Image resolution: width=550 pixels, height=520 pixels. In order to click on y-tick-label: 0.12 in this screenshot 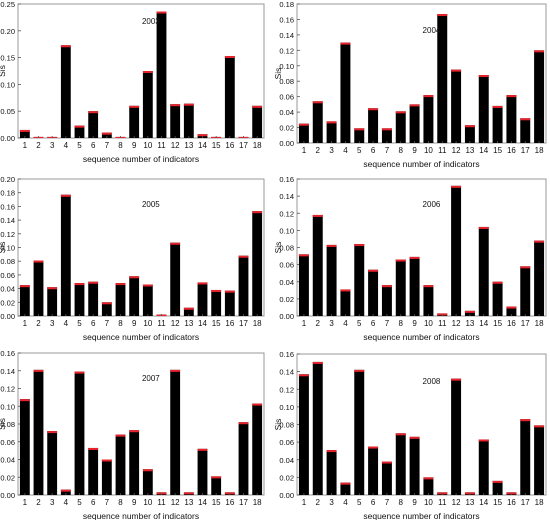, I will do `click(286, 213)`.